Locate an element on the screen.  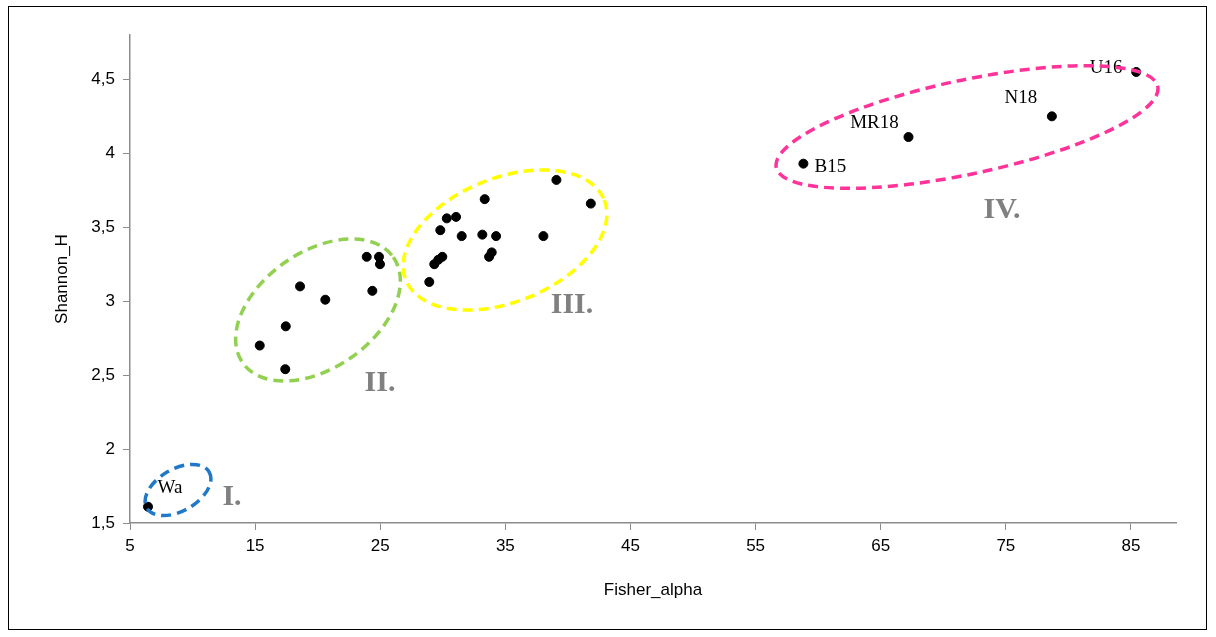
y-tick-label: 3 is located at coordinates (110, 300).